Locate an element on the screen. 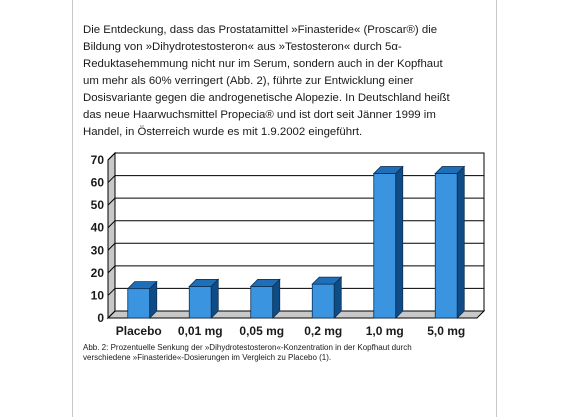 This screenshot has height=417, width=569. page-border-left is located at coordinates (72, 208).